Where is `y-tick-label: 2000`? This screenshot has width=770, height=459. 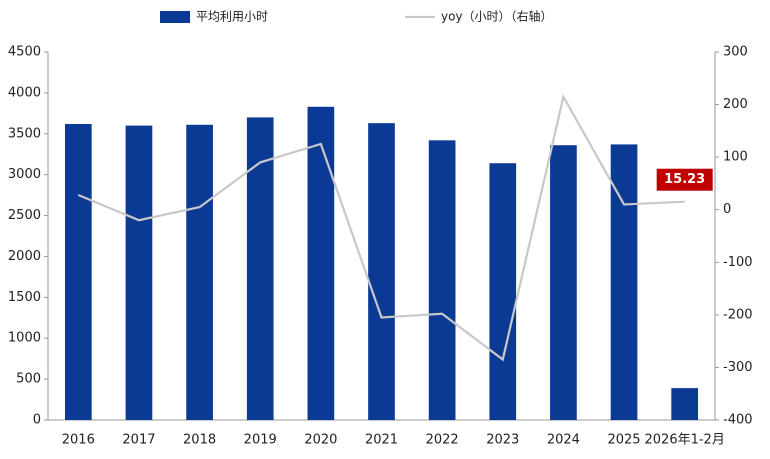
y-tick-label: 2000 is located at coordinates (24, 256).